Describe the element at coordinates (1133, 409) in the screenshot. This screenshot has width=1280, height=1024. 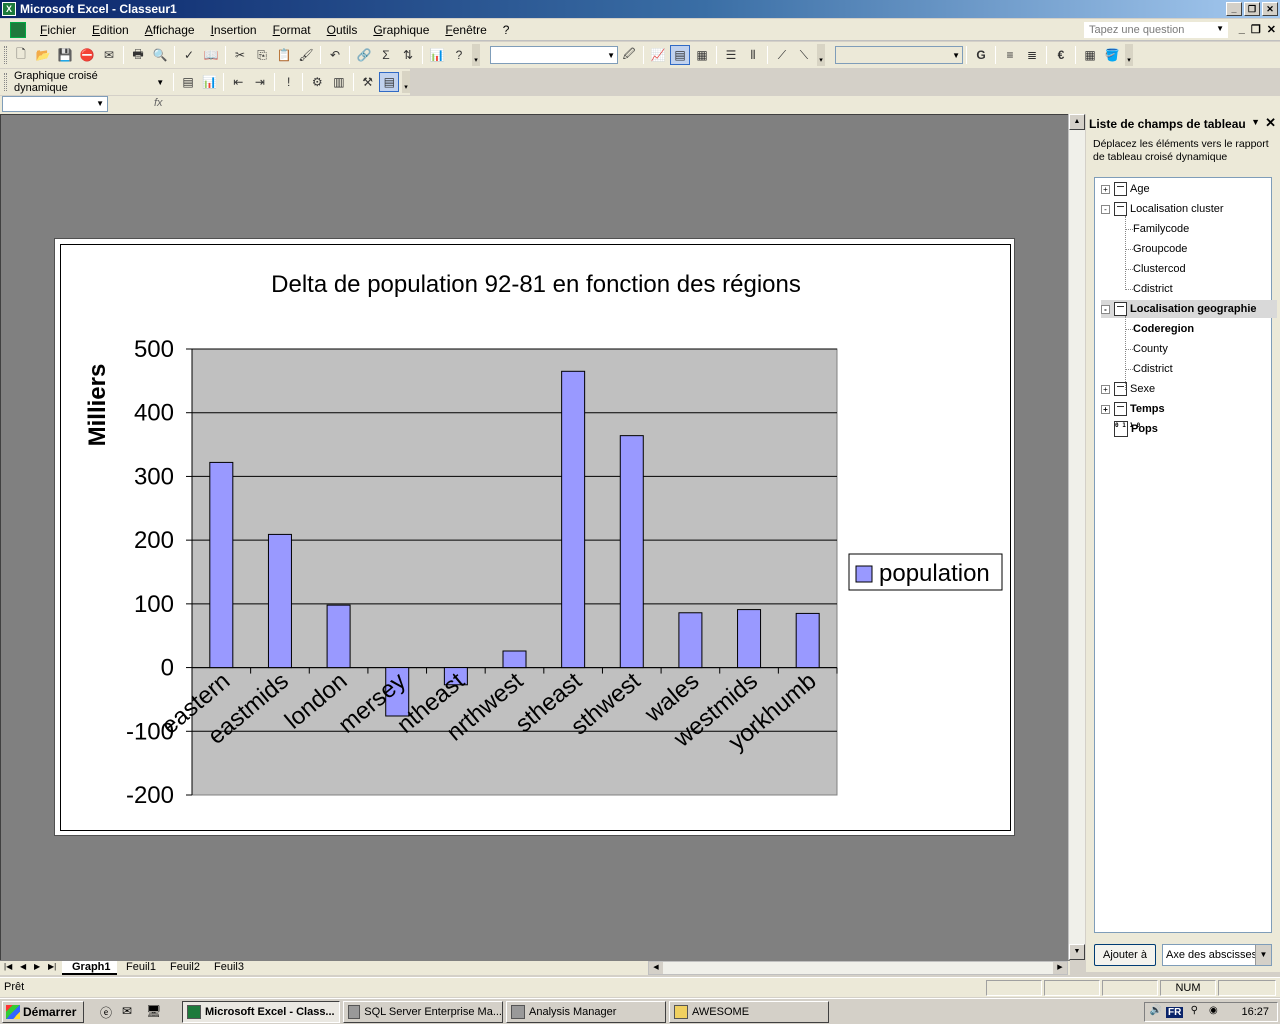
I see `field-item: + Temps` at that location.